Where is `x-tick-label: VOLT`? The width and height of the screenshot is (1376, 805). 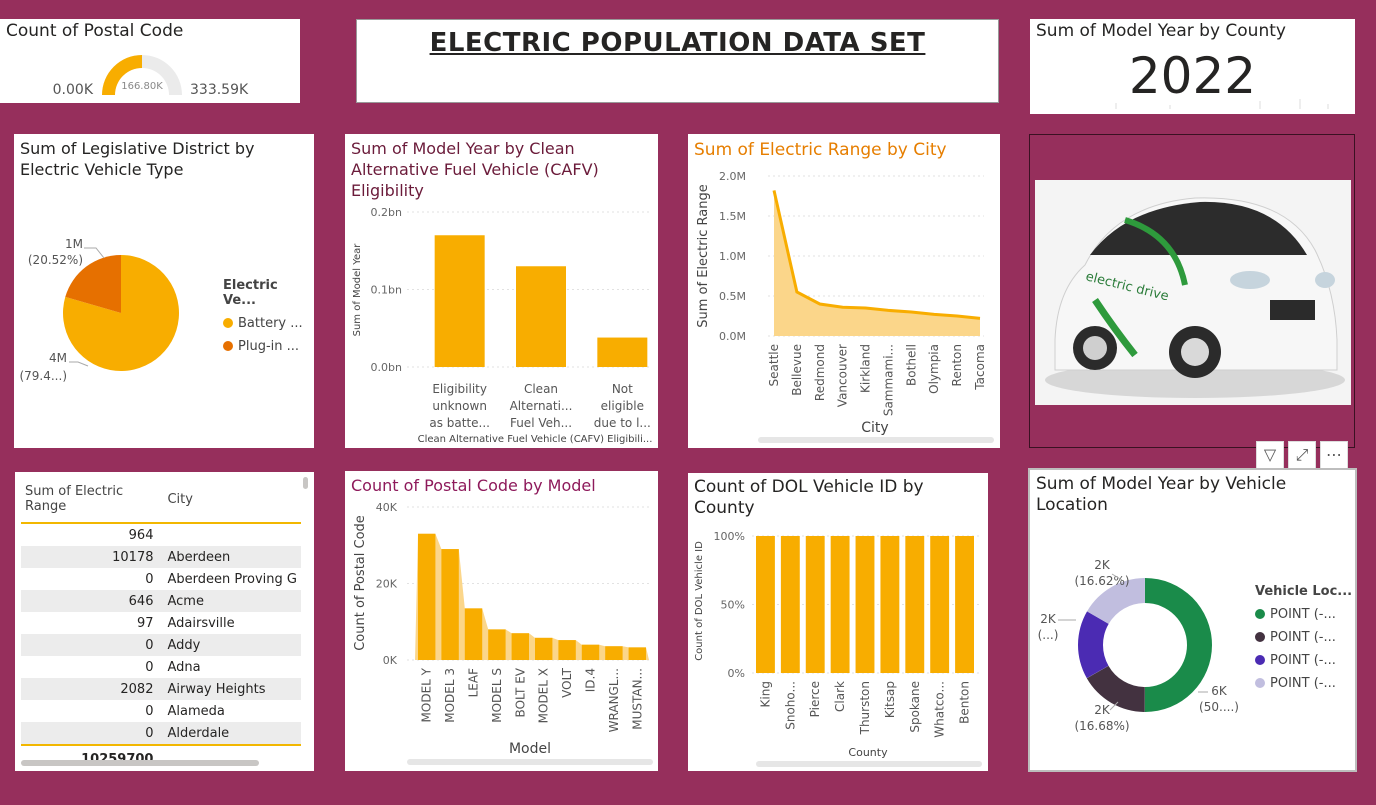
x-tick-label: VOLT is located at coordinates (567, 682).